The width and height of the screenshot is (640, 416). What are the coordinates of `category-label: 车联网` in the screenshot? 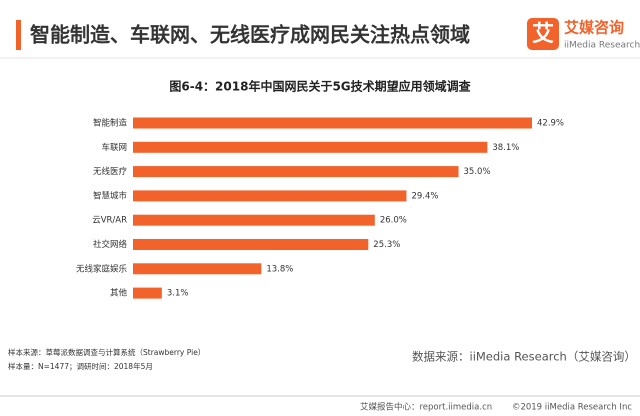 It's located at (114, 147).